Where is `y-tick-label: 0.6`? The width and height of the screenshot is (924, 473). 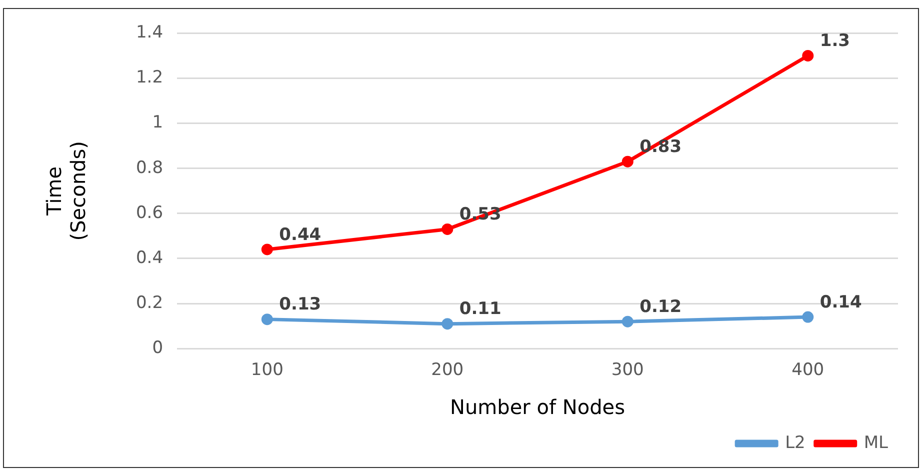
y-tick-label: 0.6 is located at coordinates (150, 212).